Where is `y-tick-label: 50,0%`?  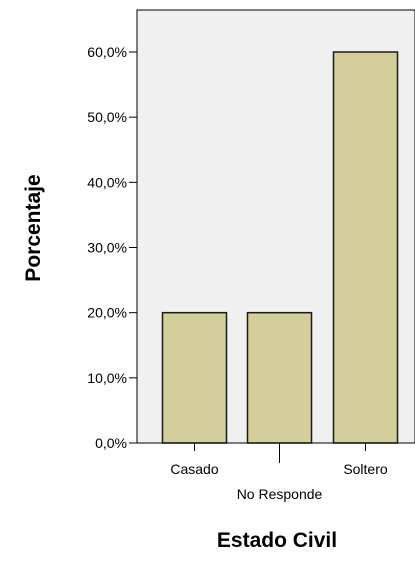 y-tick-label: 50,0% is located at coordinates (107, 117).